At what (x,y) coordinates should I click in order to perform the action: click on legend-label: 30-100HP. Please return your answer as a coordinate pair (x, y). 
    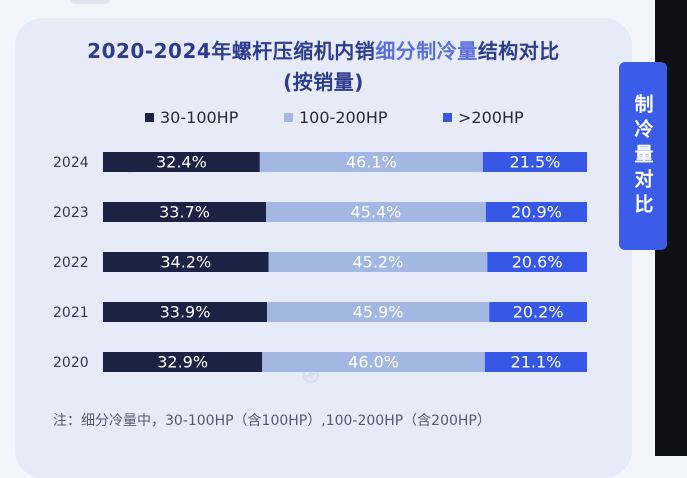
    Looking at the image, I should click on (199, 117).